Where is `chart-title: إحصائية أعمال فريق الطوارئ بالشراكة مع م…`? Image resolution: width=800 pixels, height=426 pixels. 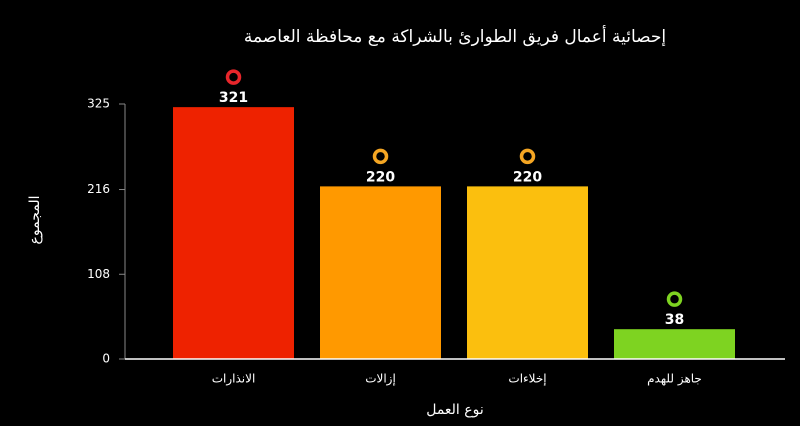 chart-title: إحصائية أعمال فريق الطوارئ بالشراكة مع م… is located at coordinates (455, 36).